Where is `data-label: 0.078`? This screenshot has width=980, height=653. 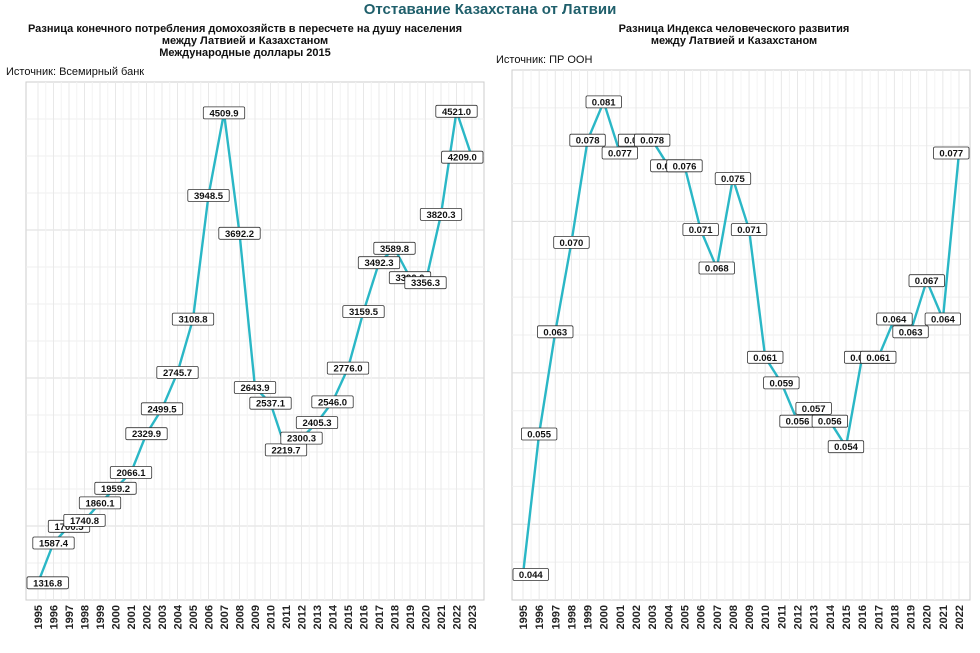
data-label: 0.078 is located at coordinates (587, 140).